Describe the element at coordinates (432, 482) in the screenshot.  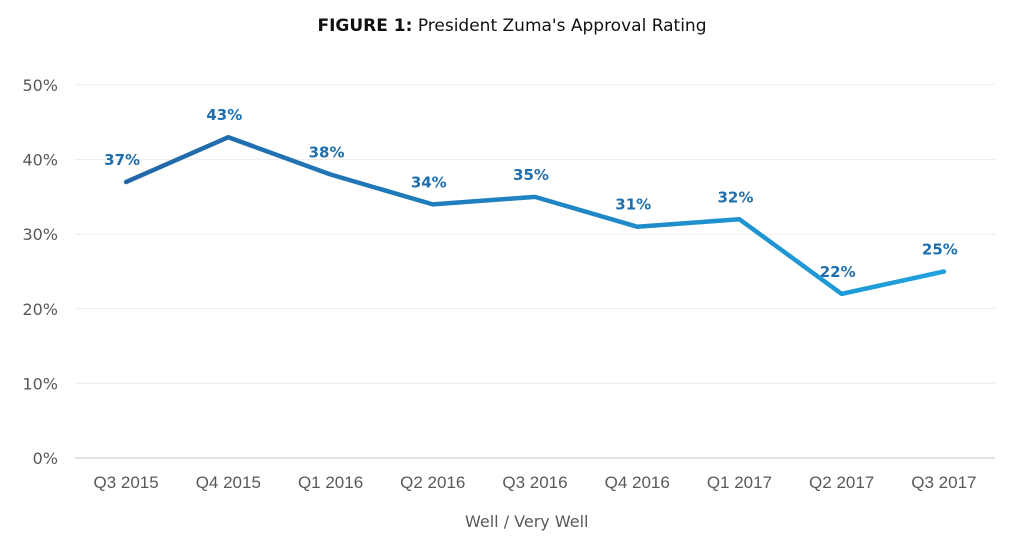
I see `x-tick-label: Q2 2016` at that location.